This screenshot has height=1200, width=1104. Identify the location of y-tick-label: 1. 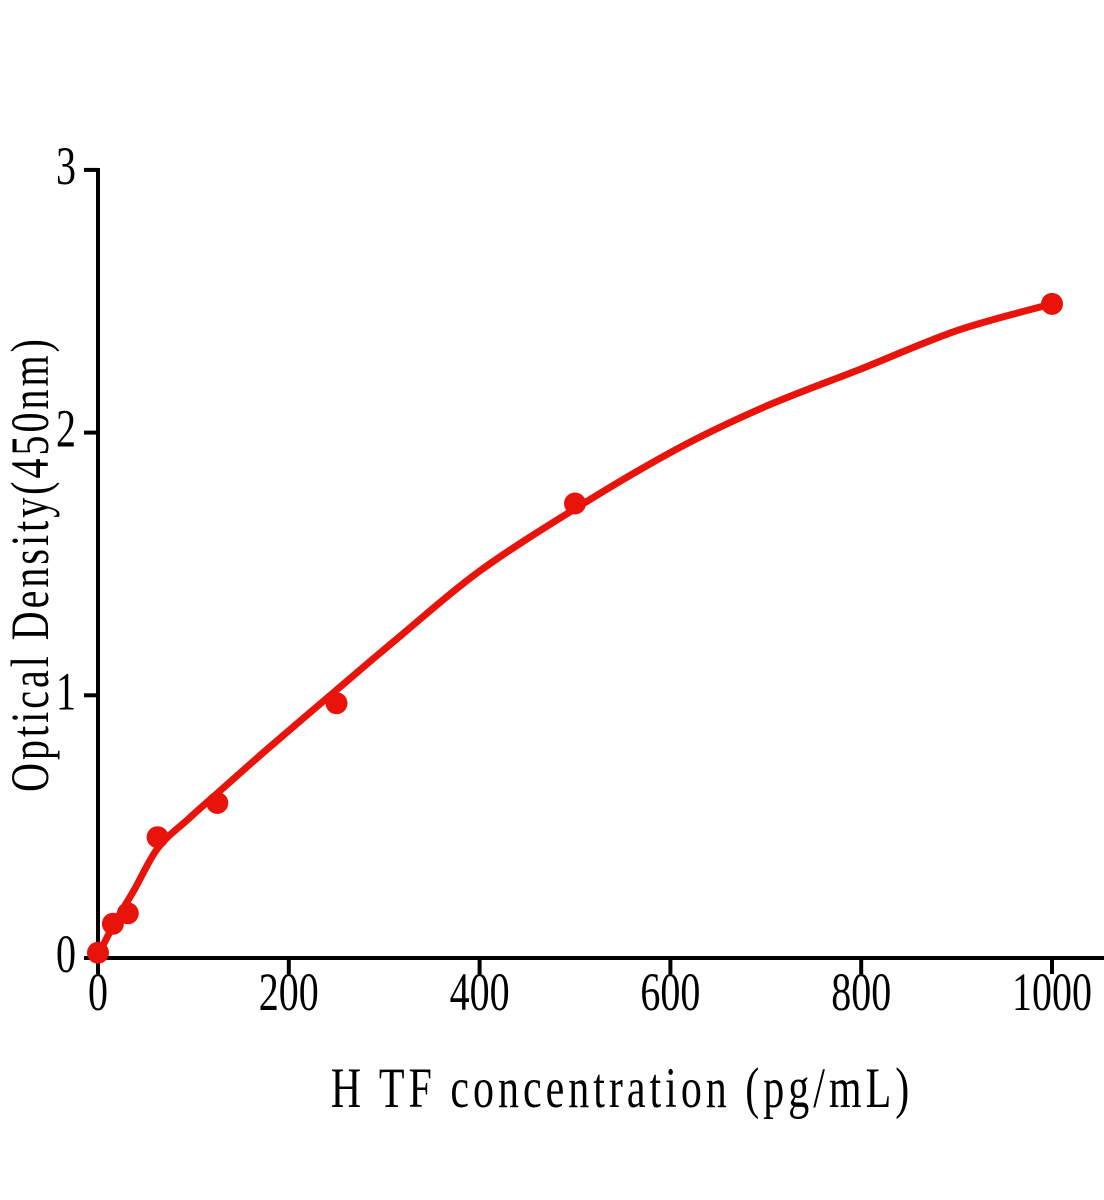
(66, 692).